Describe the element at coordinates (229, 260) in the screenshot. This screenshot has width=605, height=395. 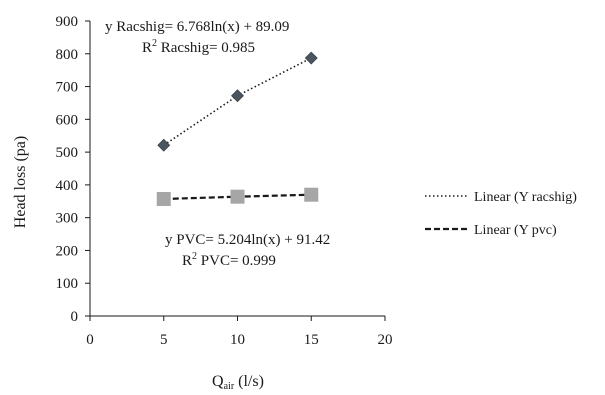
I see `pvc-r-squared: R2 PVC= 0.999` at that location.